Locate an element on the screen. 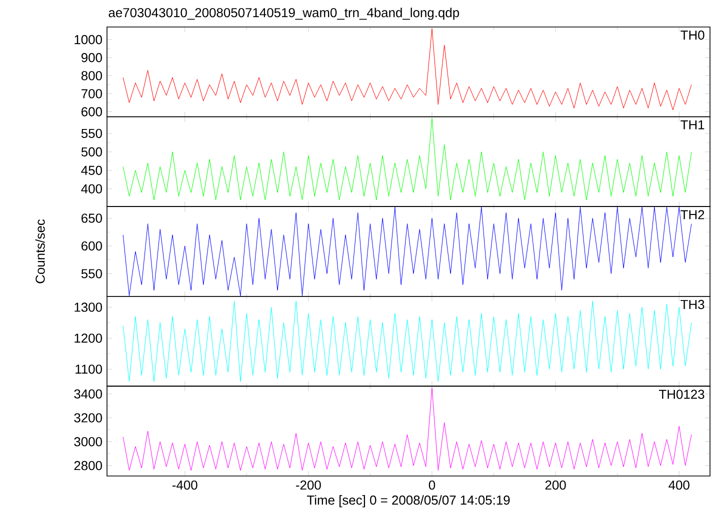 The width and height of the screenshot is (717, 516). y-tick-label: 2800 is located at coordinates (88, 465).